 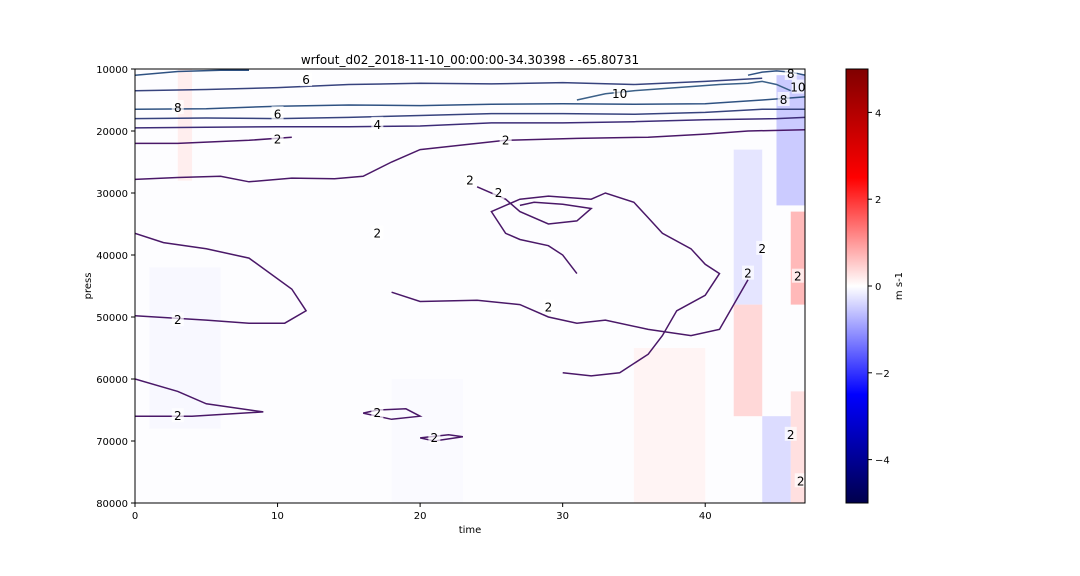 What do you see at coordinates (112, 132) in the screenshot?
I see `y-tick-label: 20000` at bounding box center [112, 132].